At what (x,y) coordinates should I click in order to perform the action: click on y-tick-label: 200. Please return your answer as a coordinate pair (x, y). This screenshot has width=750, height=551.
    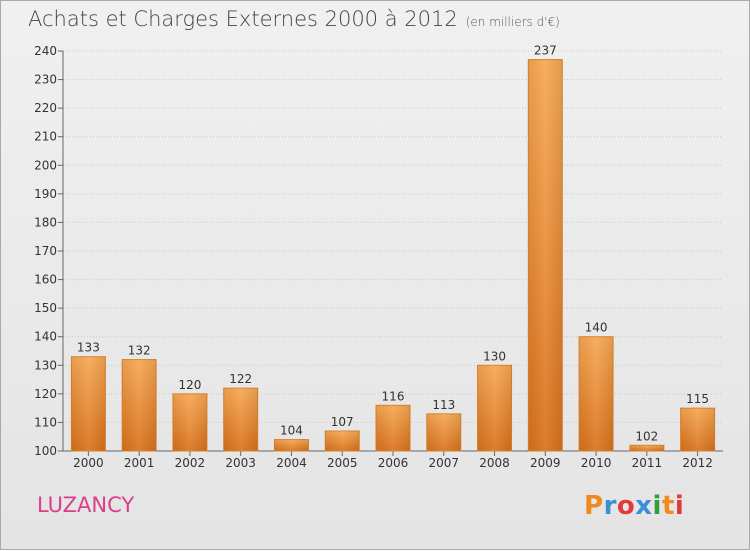
    Looking at the image, I should click on (45, 165).